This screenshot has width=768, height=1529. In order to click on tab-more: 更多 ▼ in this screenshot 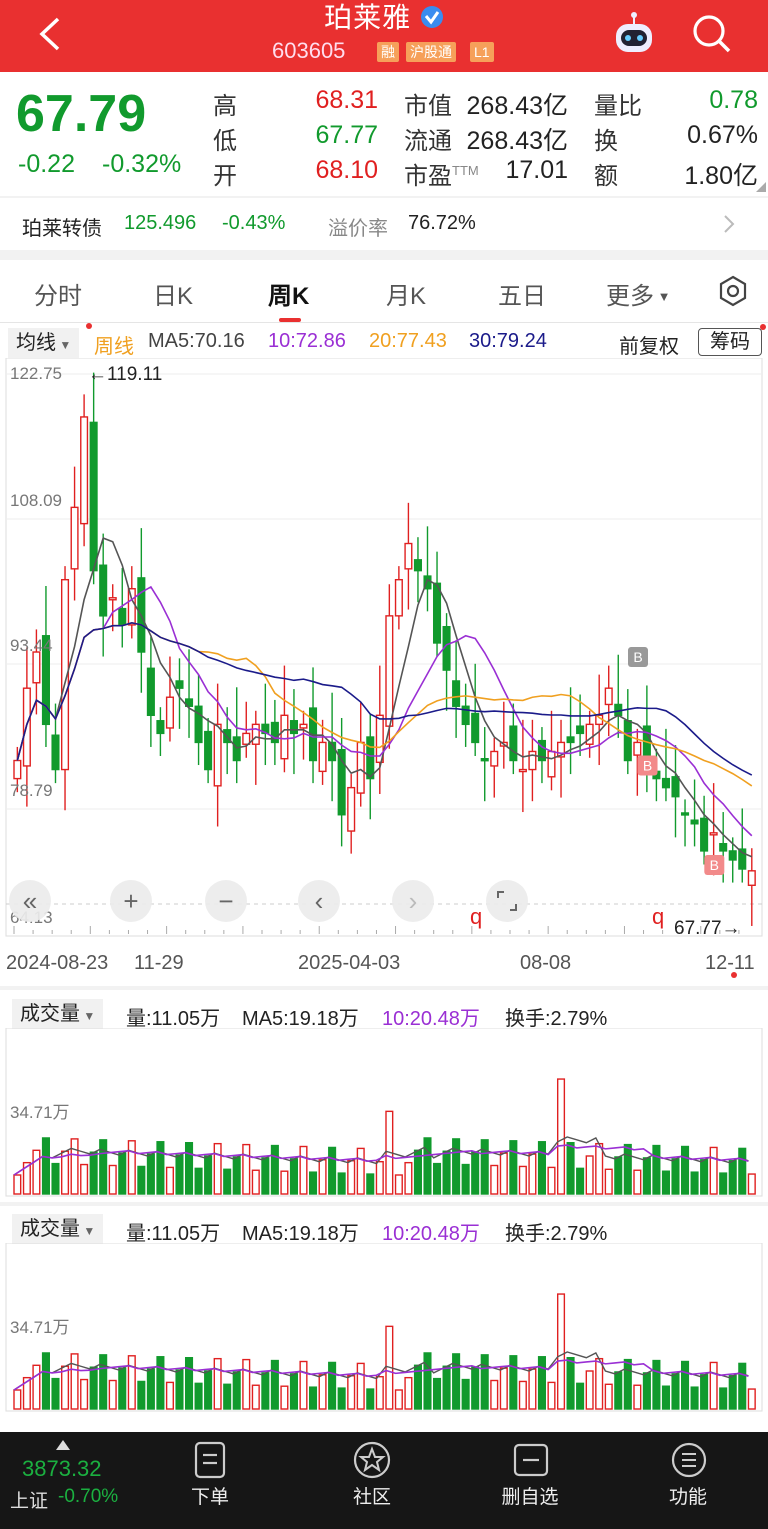, I will do `click(638, 293)`.